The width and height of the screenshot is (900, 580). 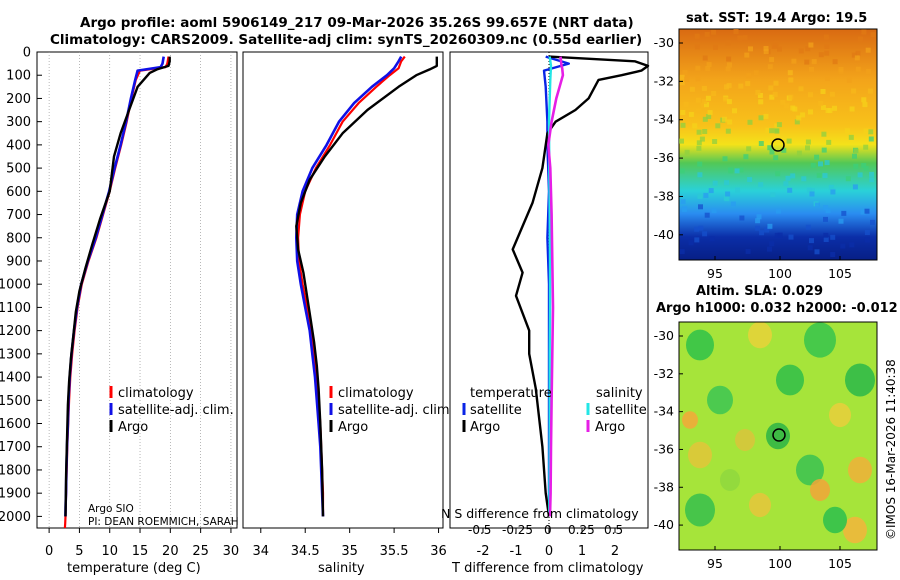 I want to click on sla-eddies, so click(x=778, y=433).